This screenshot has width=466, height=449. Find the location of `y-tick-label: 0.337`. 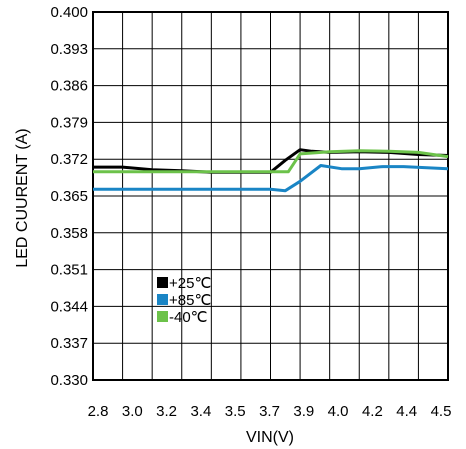

y-tick-label: 0.337 is located at coordinates (69, 343).